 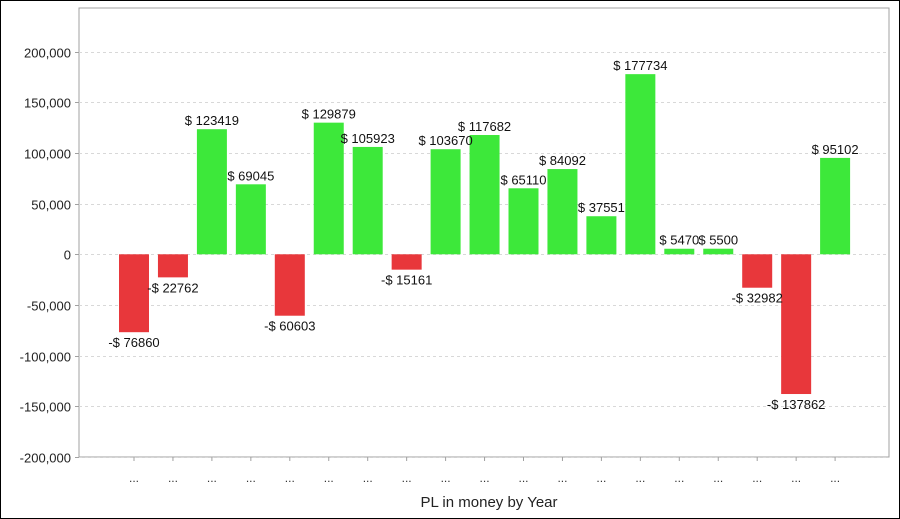 What do you see at coordinates (523, 179) in the screenshot?
I see `data-label: $ 65110` at bounding box center [523, 179].